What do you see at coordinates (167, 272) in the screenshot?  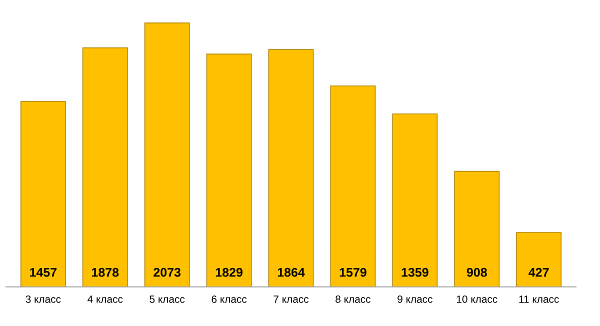 I see `data-label: 2073` at bounding box center [167, 272].